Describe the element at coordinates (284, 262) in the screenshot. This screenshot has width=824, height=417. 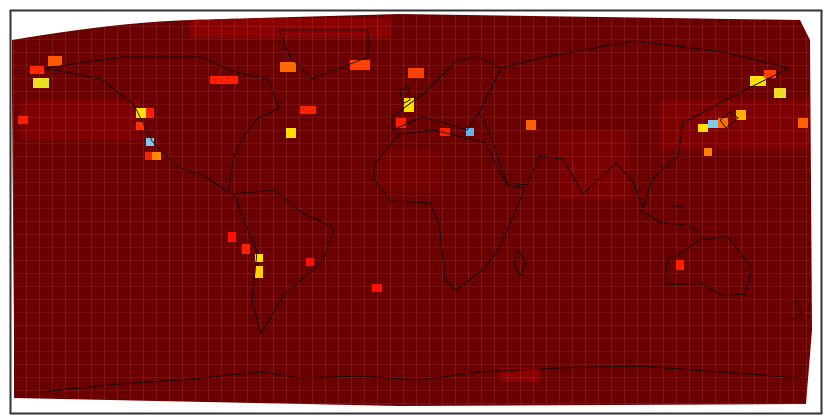
I see `south-america` at that location.